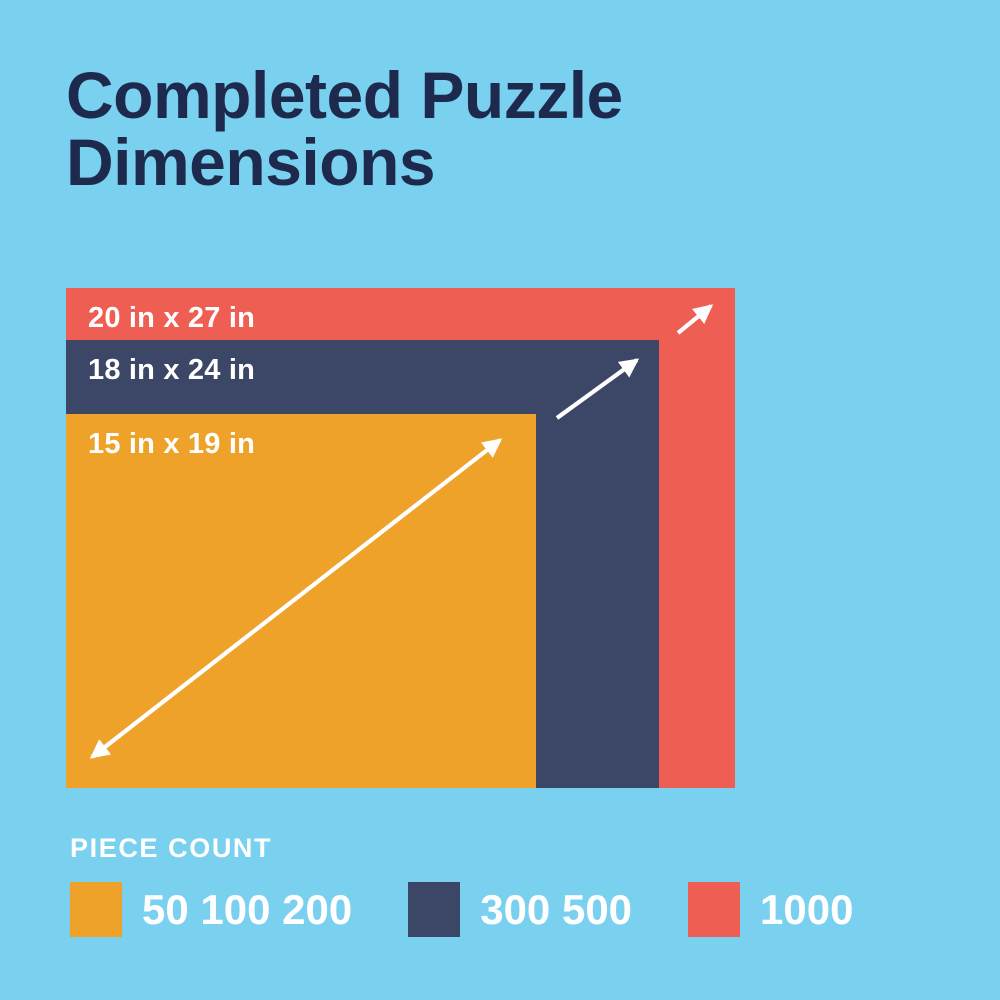 The image size is (1000, 1000). I want to click on legend-label-50-100-200: 50 100 200, so click(247, 909).